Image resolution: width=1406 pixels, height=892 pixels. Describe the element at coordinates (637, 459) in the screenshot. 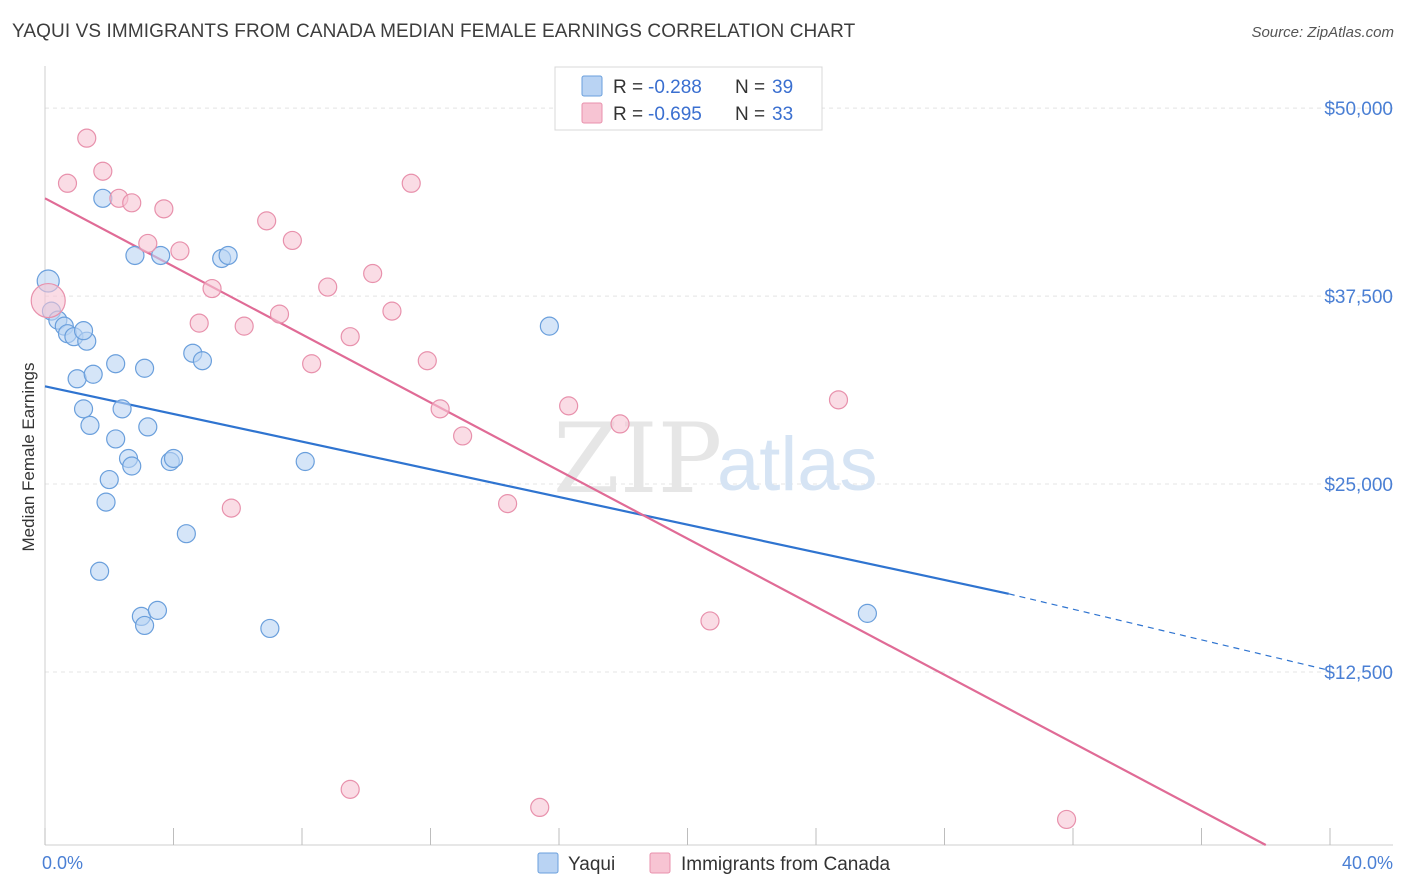

I see `watermark-zip: ZIP` at that location.